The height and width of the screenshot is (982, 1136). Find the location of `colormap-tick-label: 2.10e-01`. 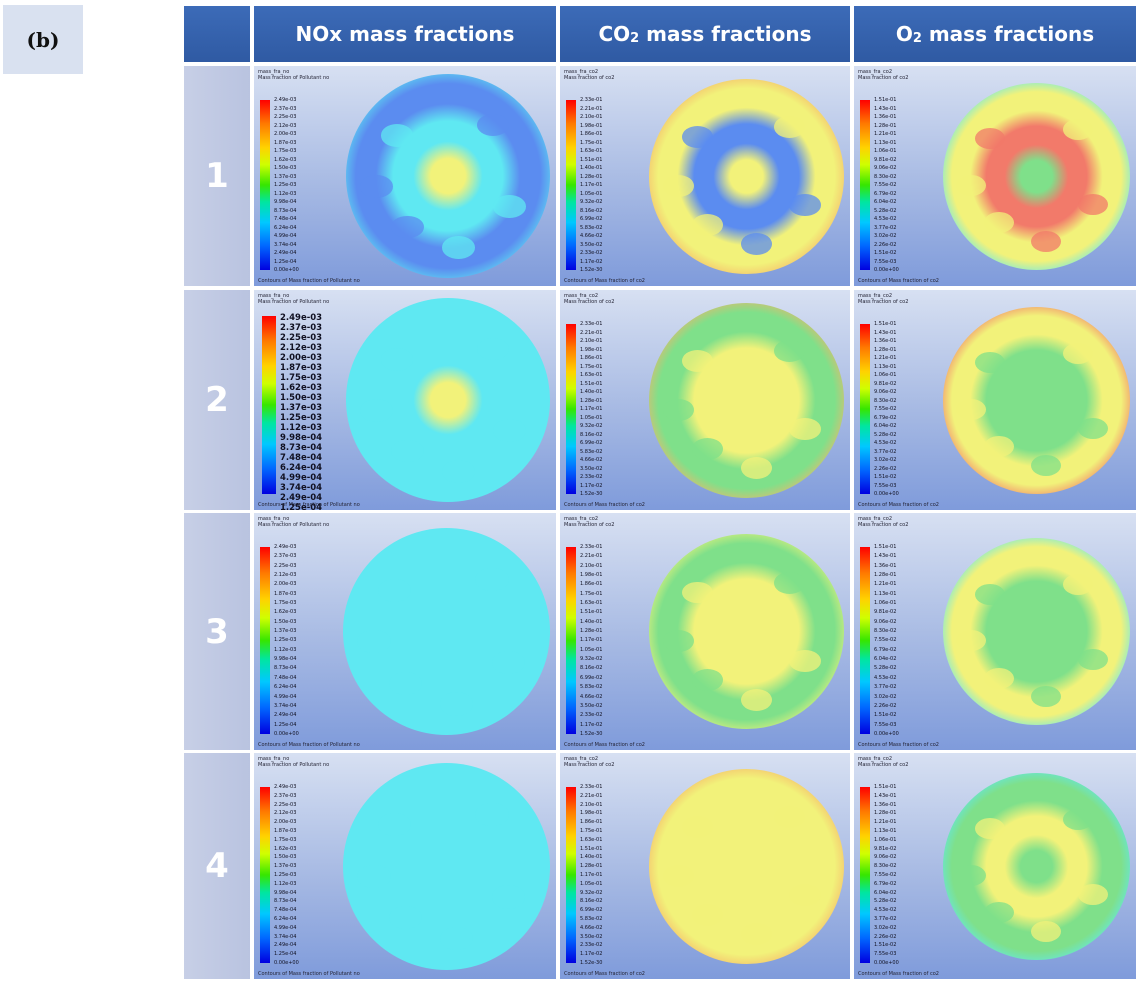

colormap-tick-label: 2.10e-01 is located at coordinates (591, 341).